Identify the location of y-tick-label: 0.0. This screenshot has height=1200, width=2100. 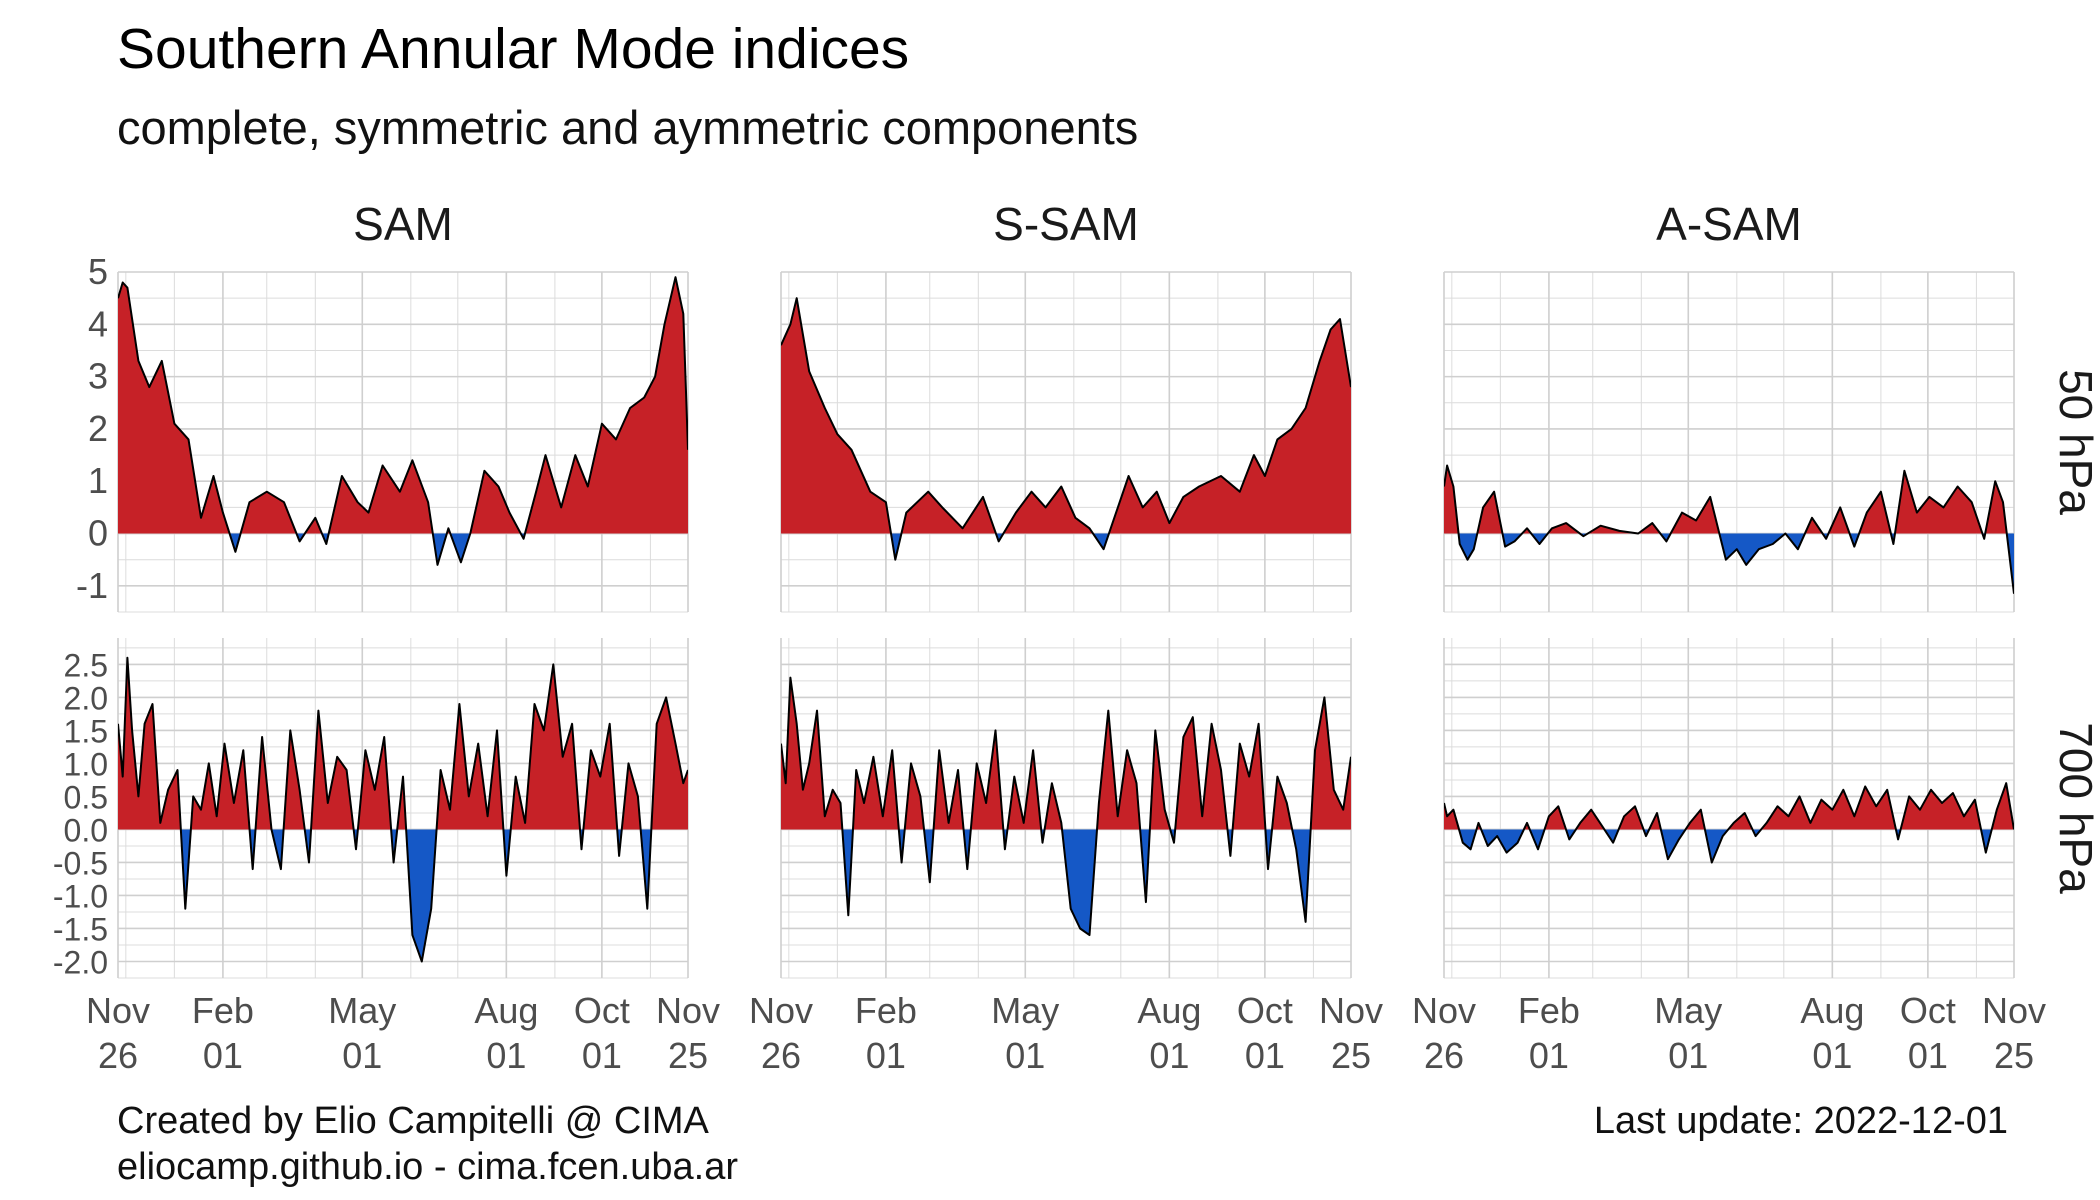
(86, 830).